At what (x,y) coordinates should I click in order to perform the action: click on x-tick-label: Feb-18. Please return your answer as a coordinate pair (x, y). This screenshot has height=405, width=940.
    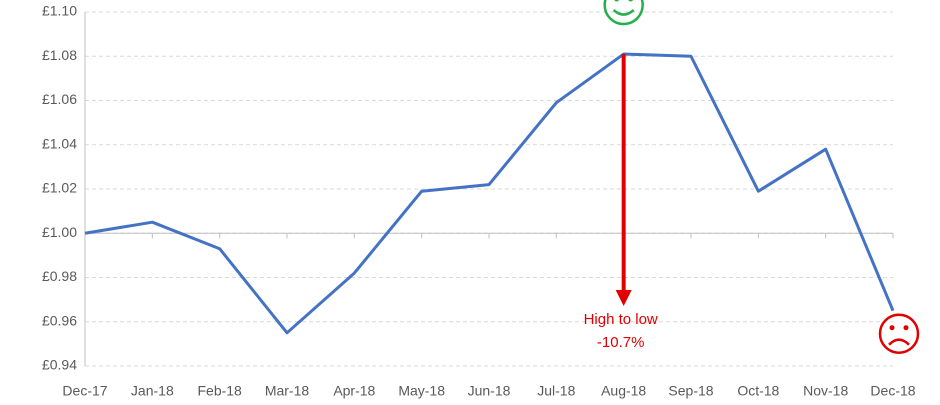
    Looking at the image, I should click on (219, 391).